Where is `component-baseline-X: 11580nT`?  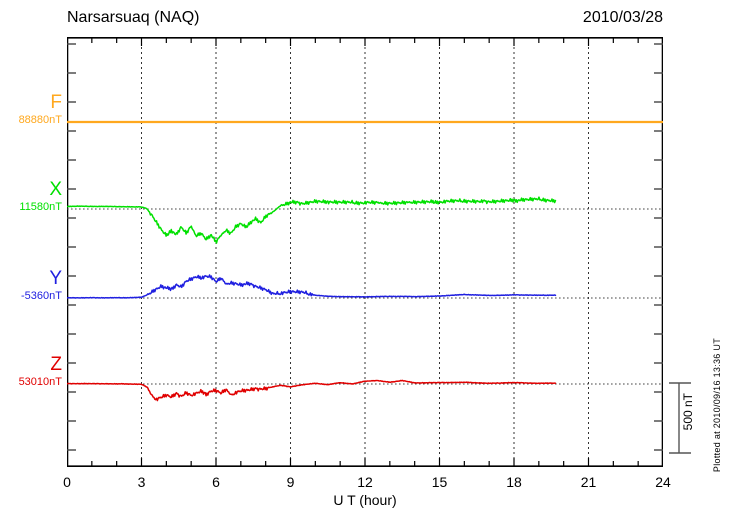
component-baseline-X: 11580nT is located at coordinates (40, 207).